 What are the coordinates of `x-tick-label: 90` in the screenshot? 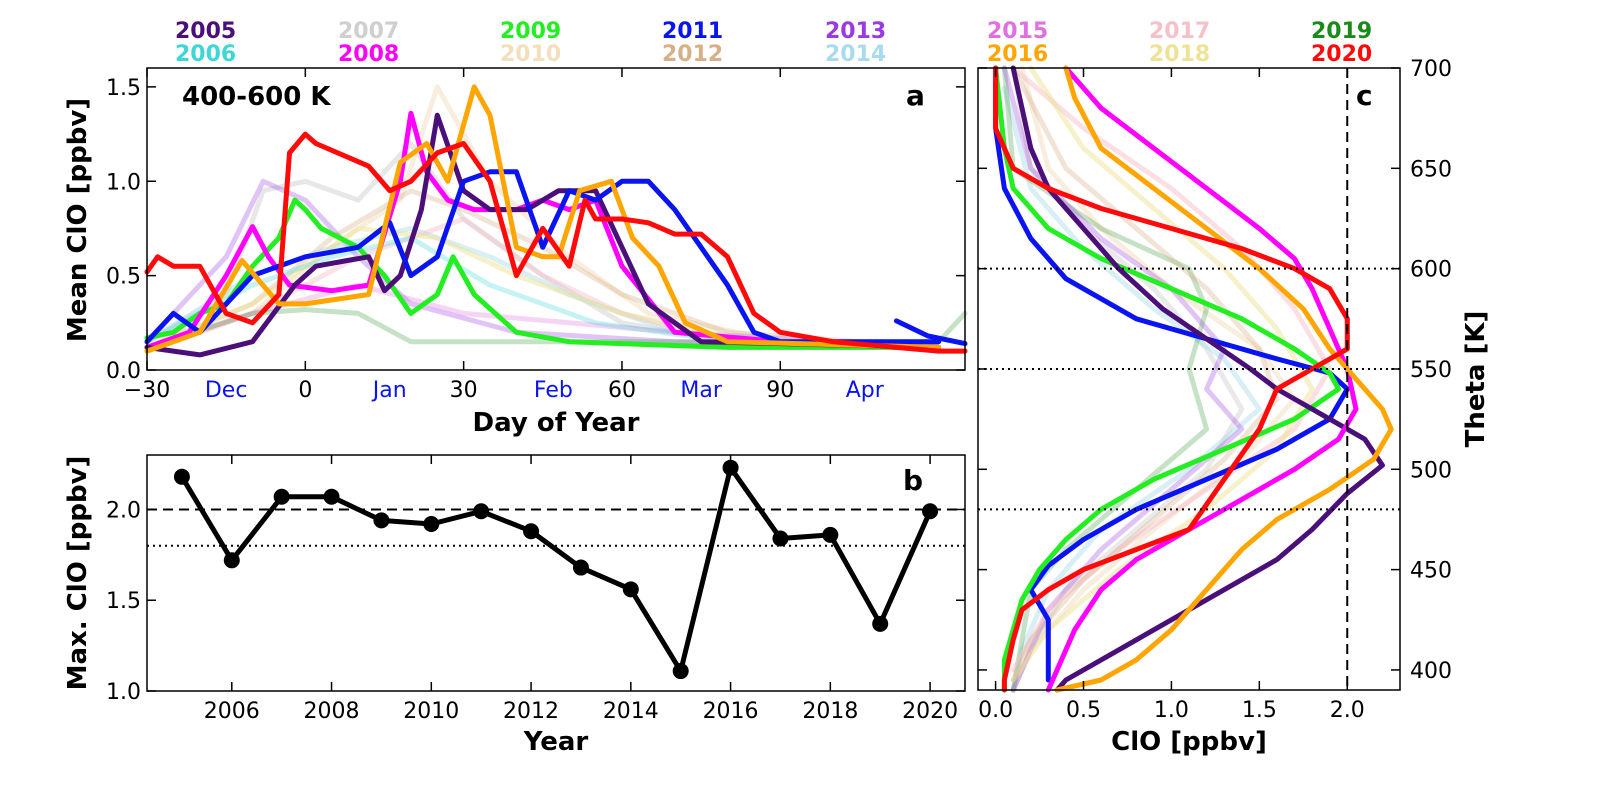 It's located at (780, 390).